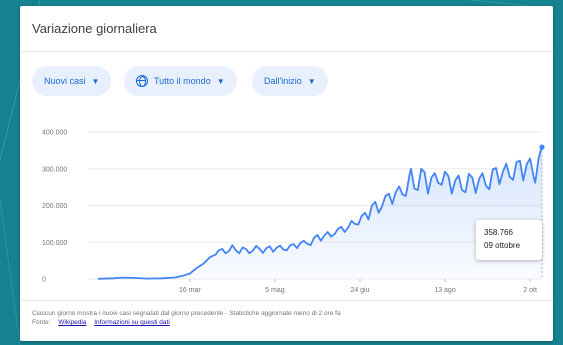  I want to click on card-title: Variazione giornaliera, so click(94, 28).